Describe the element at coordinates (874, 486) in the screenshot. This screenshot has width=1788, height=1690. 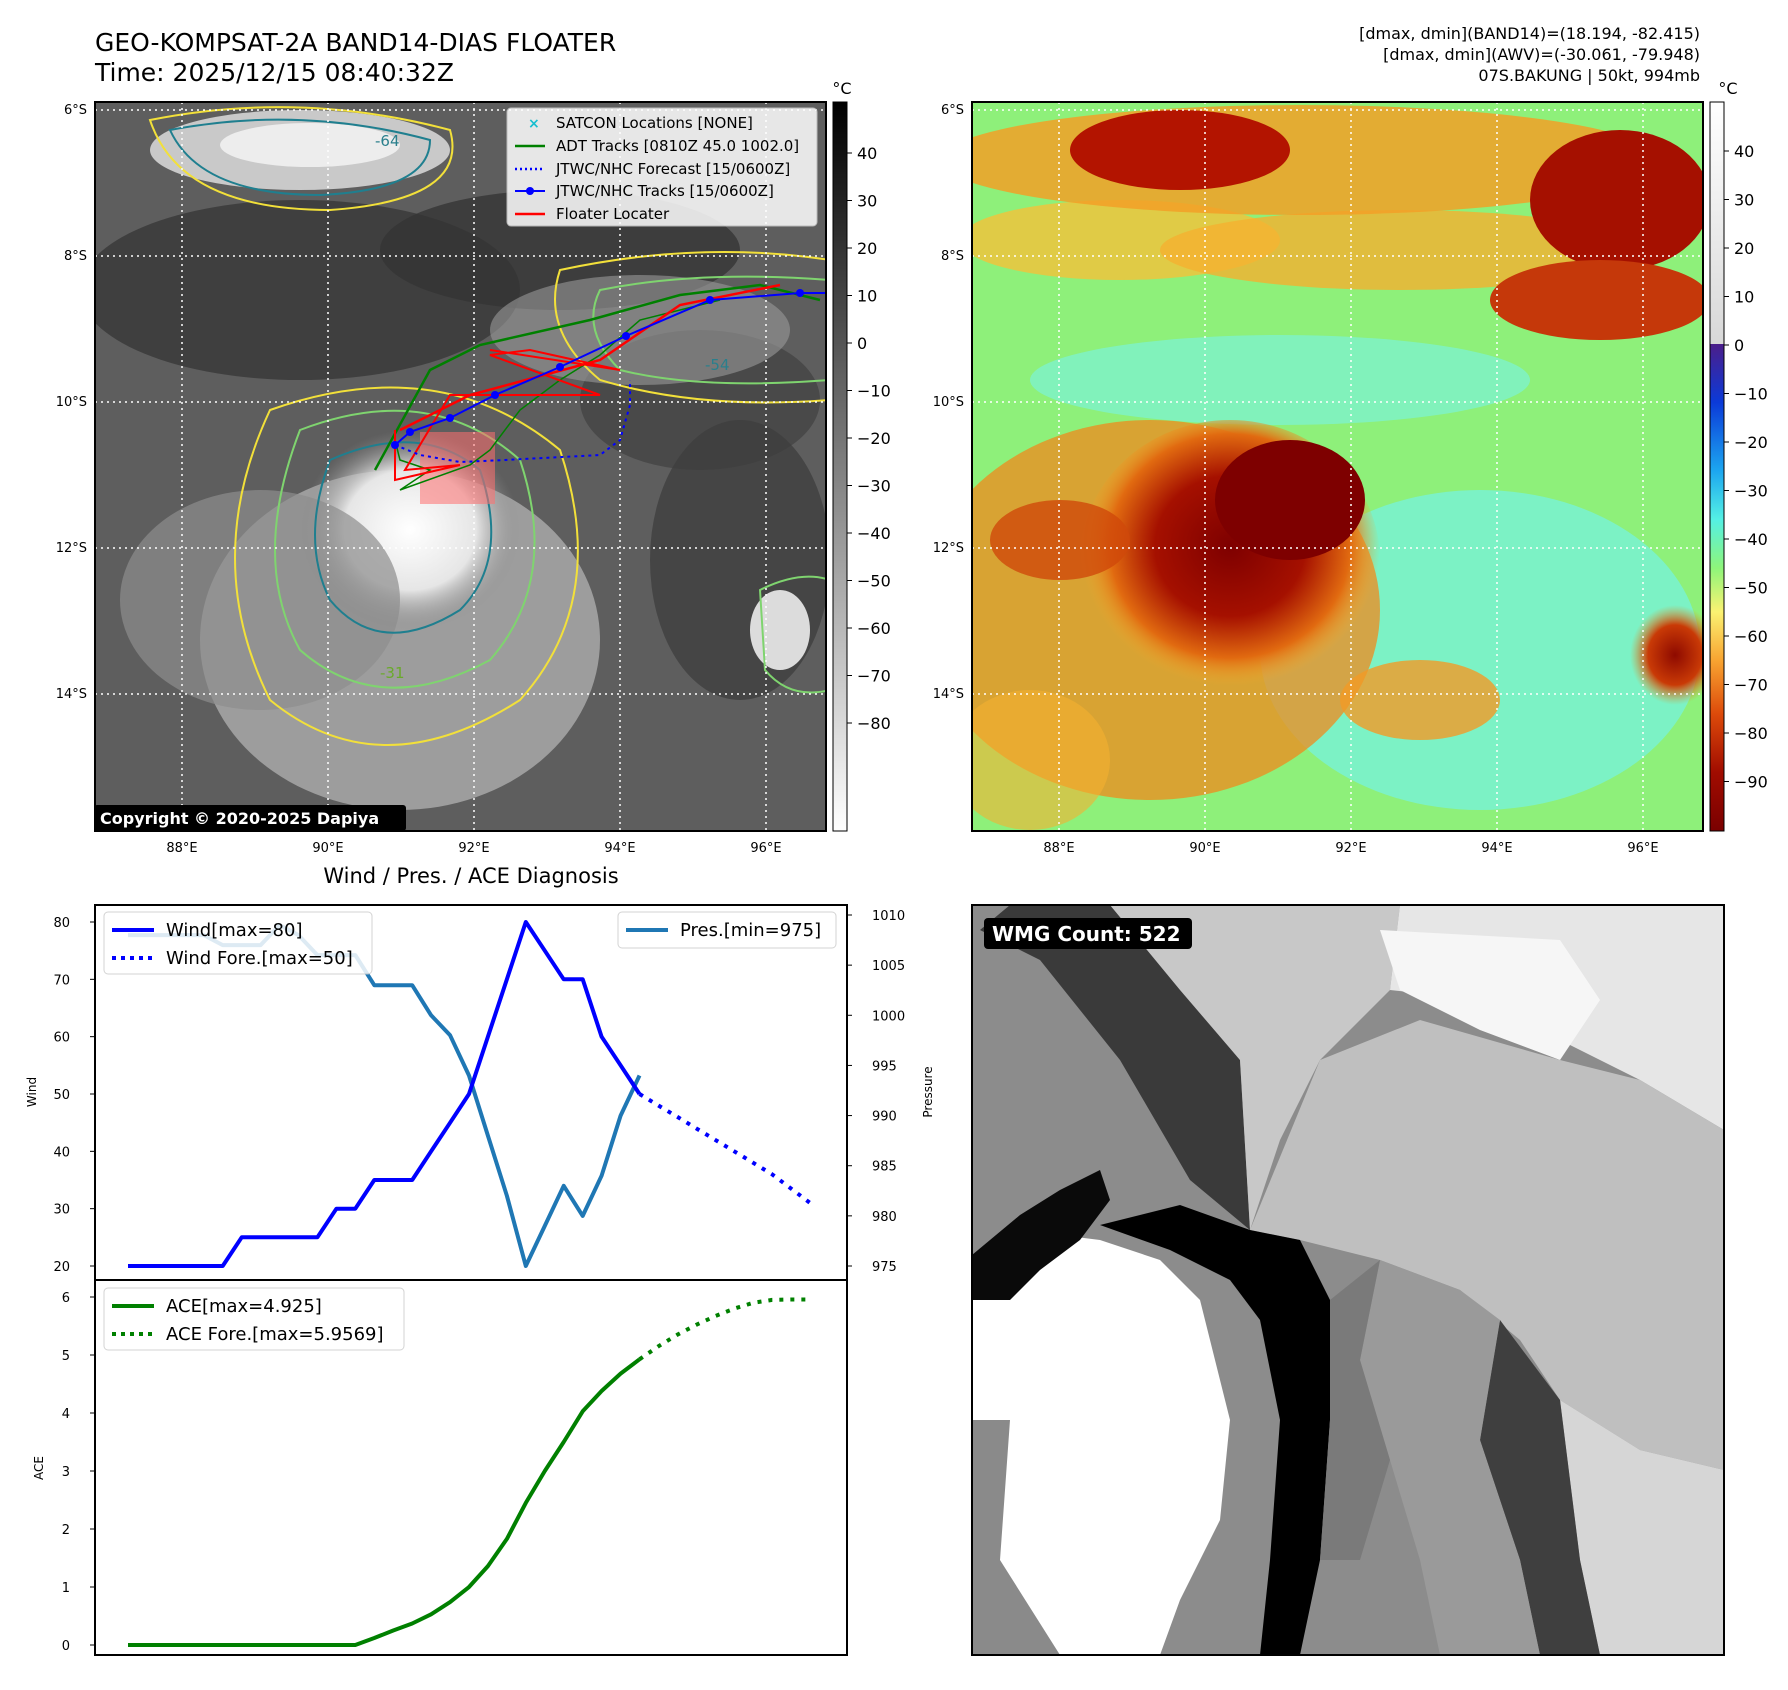
I see `ir-colorbar-tick-label: −30` at that location.